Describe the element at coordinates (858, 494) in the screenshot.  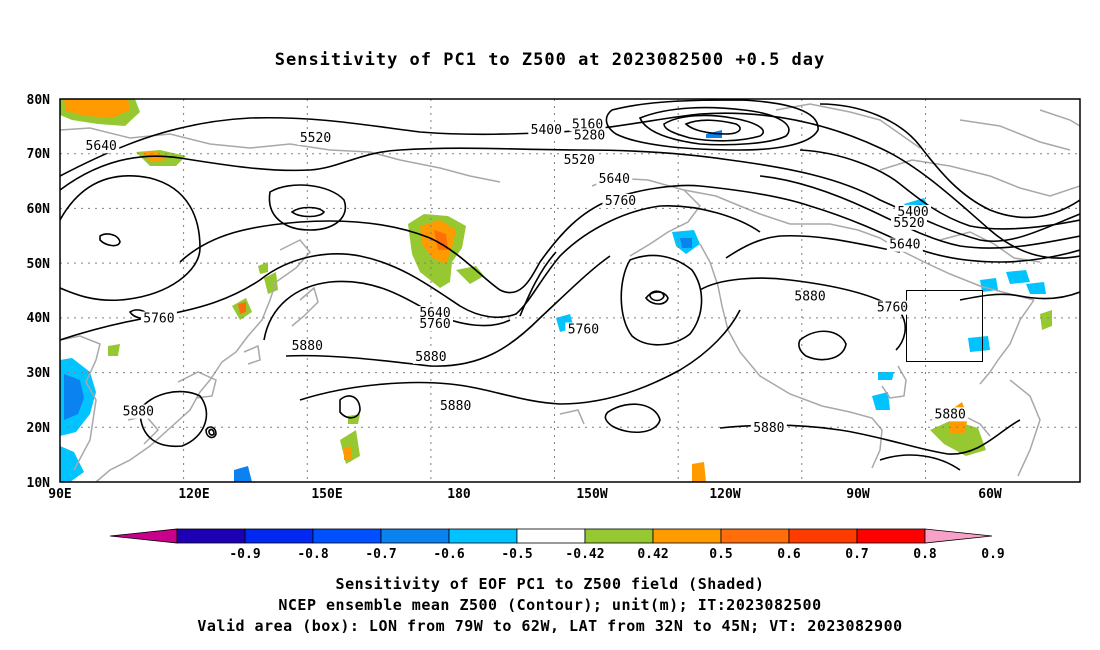
I see `lon-tick-label: 90W` at that location.